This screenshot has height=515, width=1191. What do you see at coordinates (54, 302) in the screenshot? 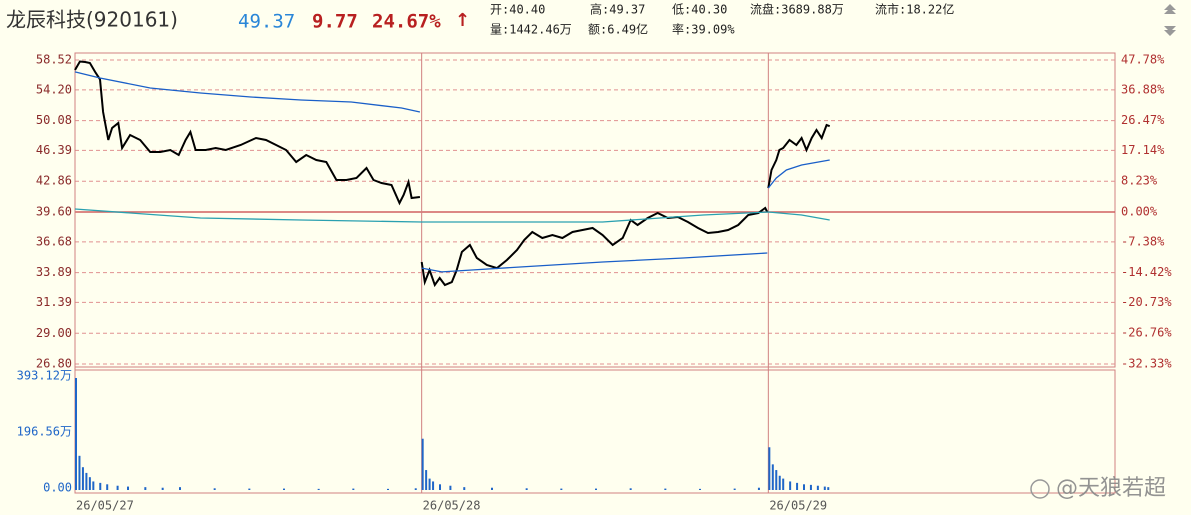
I see `y-tick-label: 31.39` at bounding box center [54, 302].